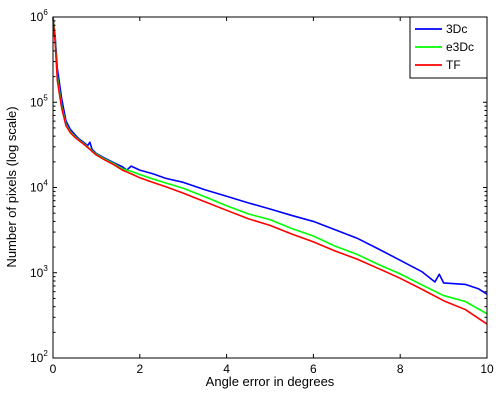 This screenshot has height=397, width=497. Describe the element at coordinates (39, 272) in the screenshot. I see `y-tick-label: 10³` at that location.